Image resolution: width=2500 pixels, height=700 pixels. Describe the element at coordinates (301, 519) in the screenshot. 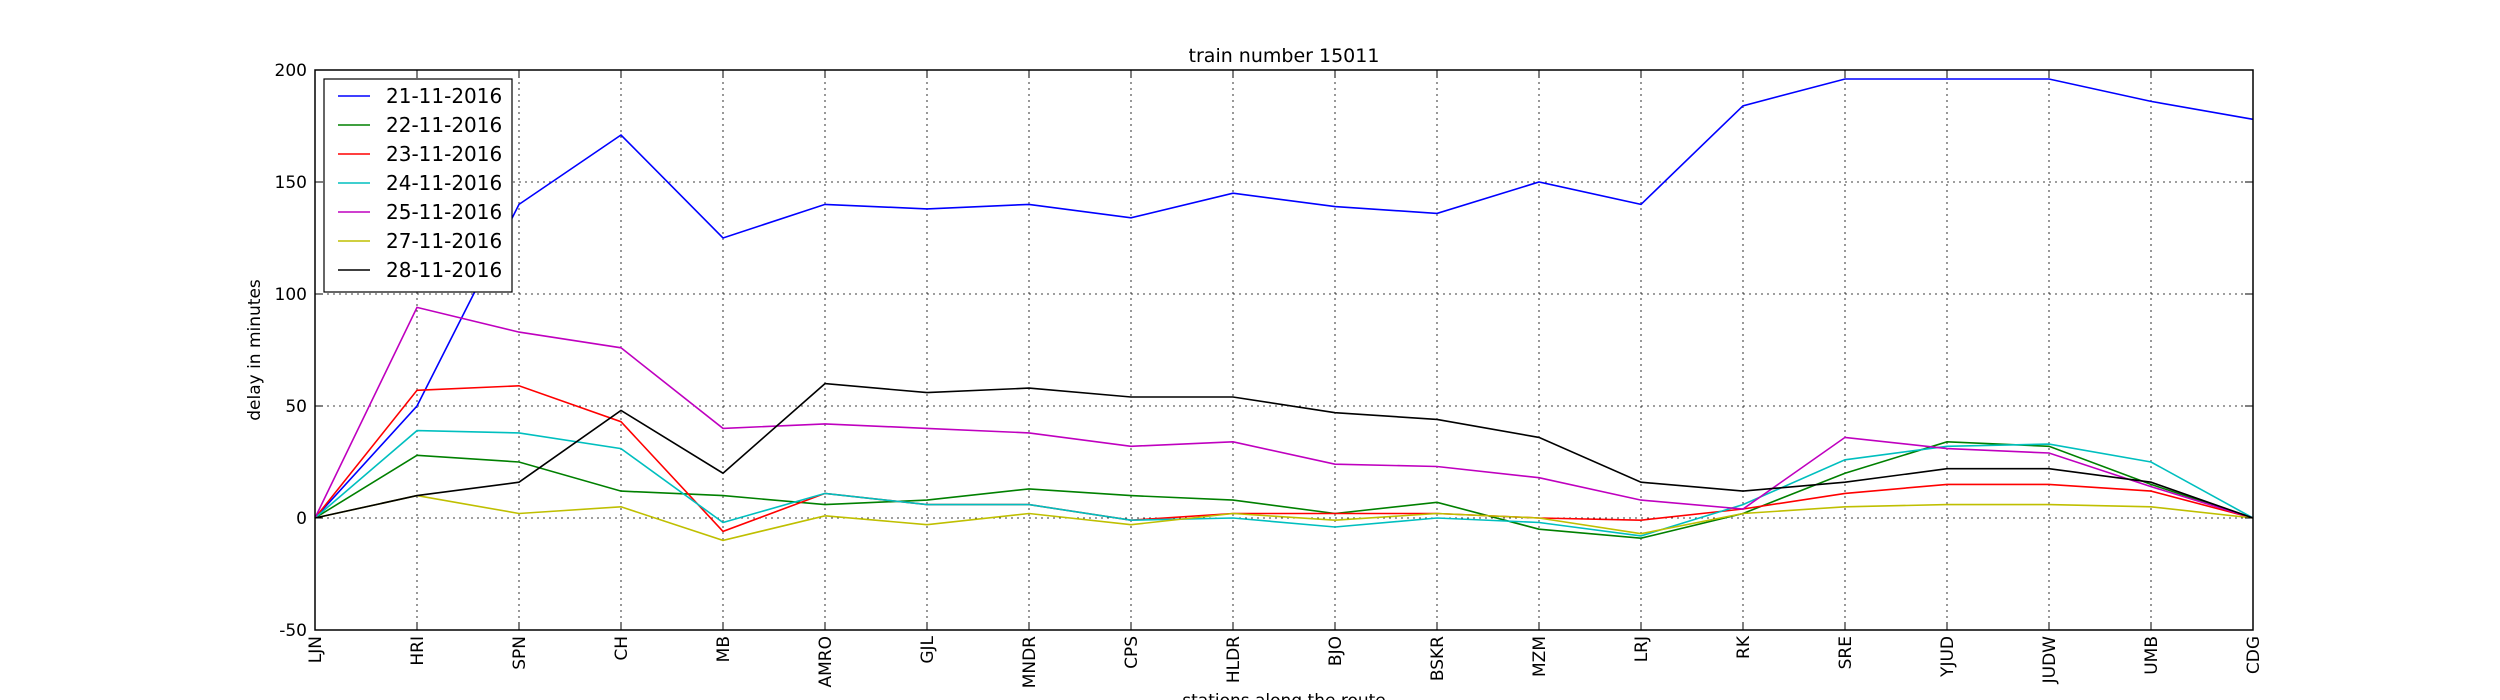

I see `y-tick-label: 0` at that location.